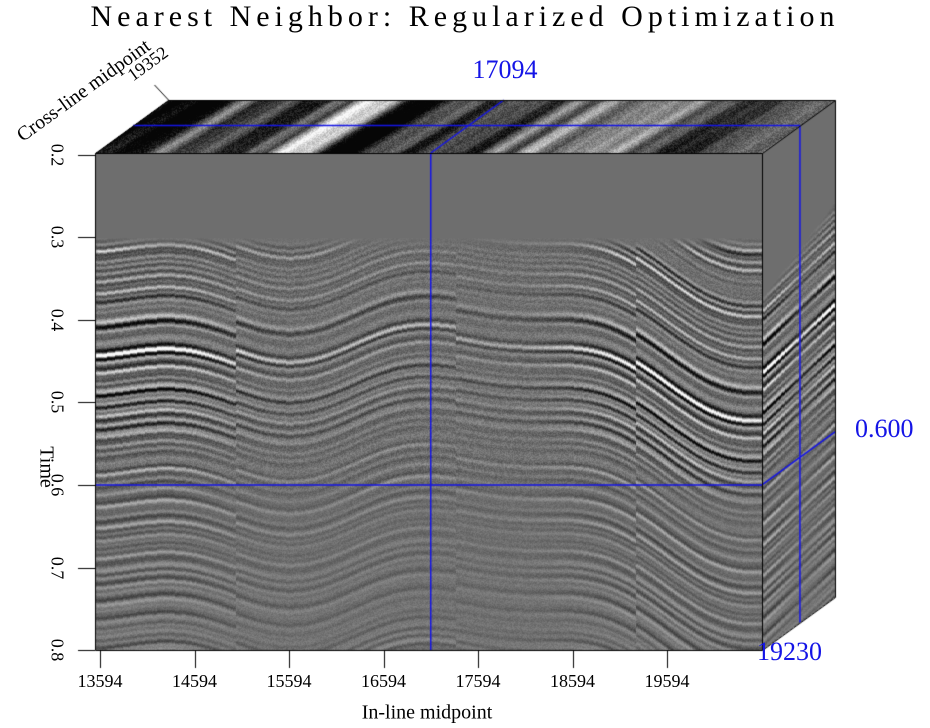 Image resolution: width=930 pixels, height=728 pixels. Describe the element at coordinates (667, 681) in the screenshot. I see `x-tick-label: 19594` at that location.